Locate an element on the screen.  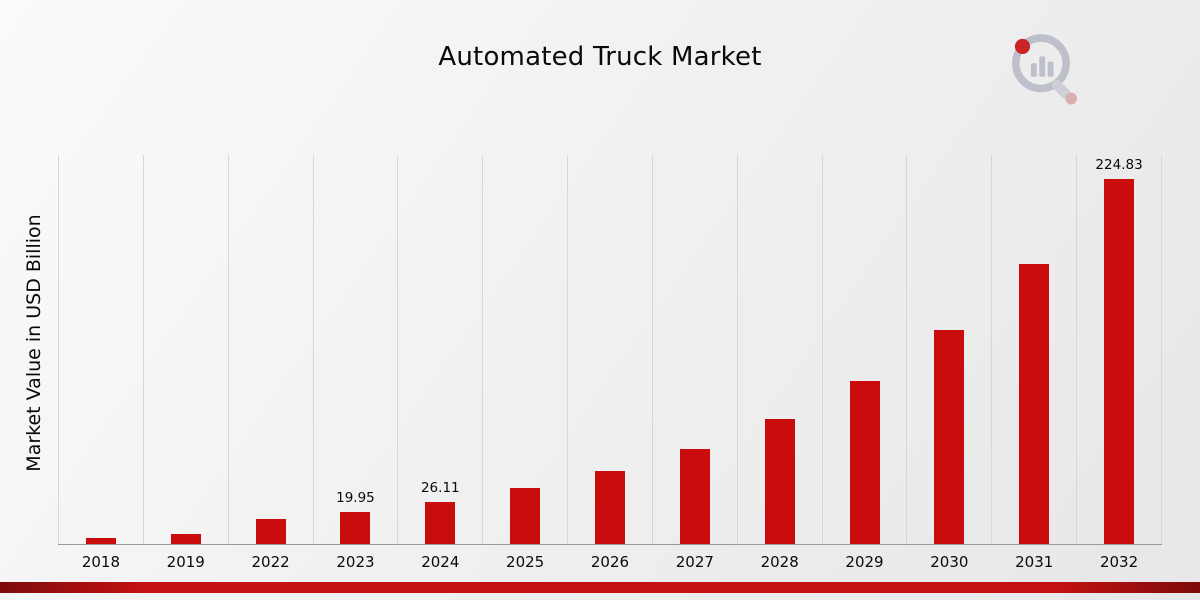
plot-column-2027: 2027 is located at coordinates (694, 363).